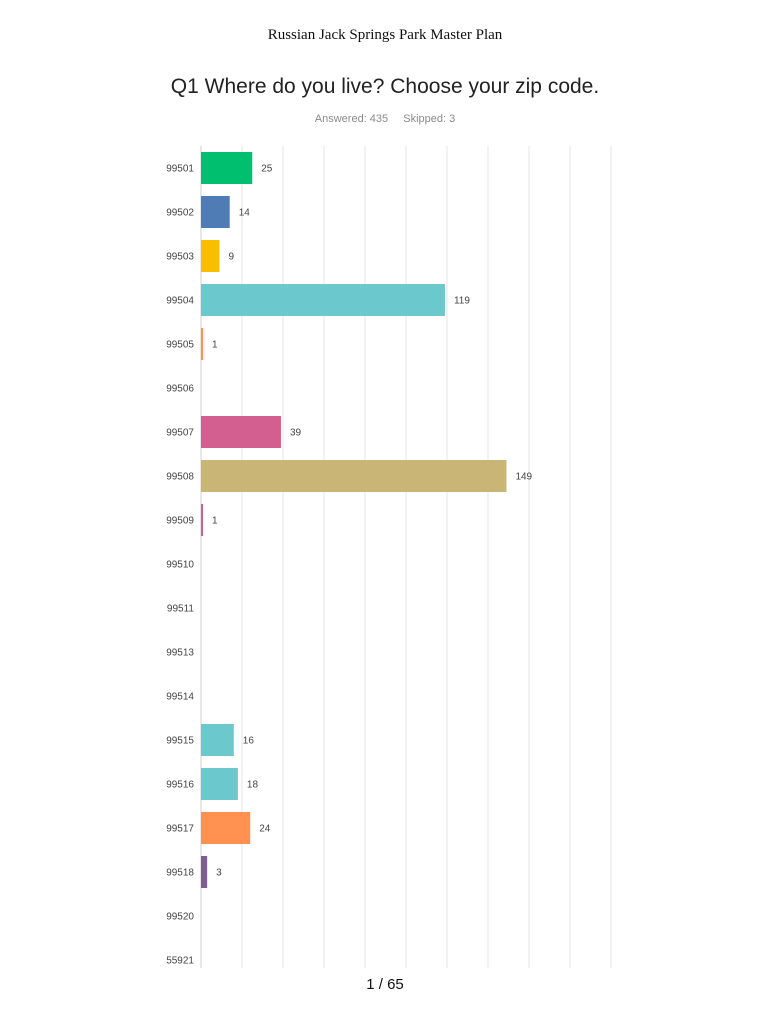  I want to click on category-label: 99508, so click(180, 477).